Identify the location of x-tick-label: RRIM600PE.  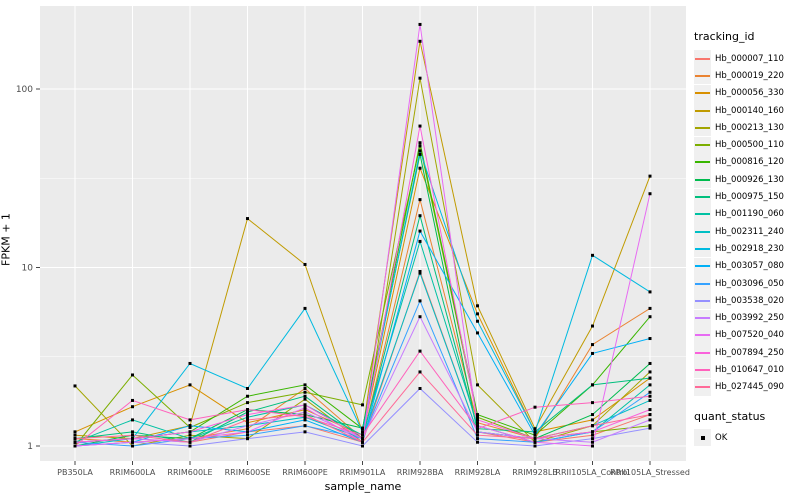
(305, 472).